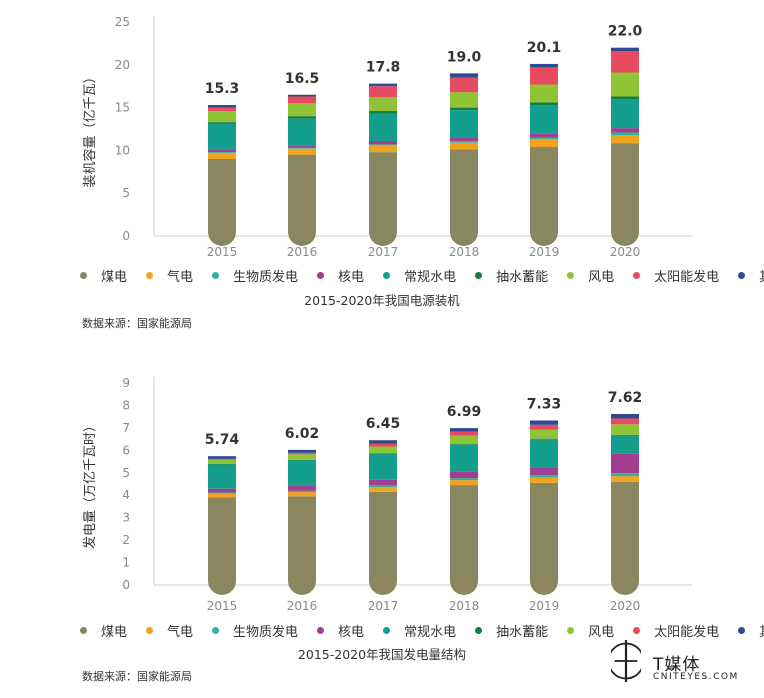 Image resolution: width=764 pixels, height=698 pixels. I want to click on x-tick-label: 2015, so click(222, 606).